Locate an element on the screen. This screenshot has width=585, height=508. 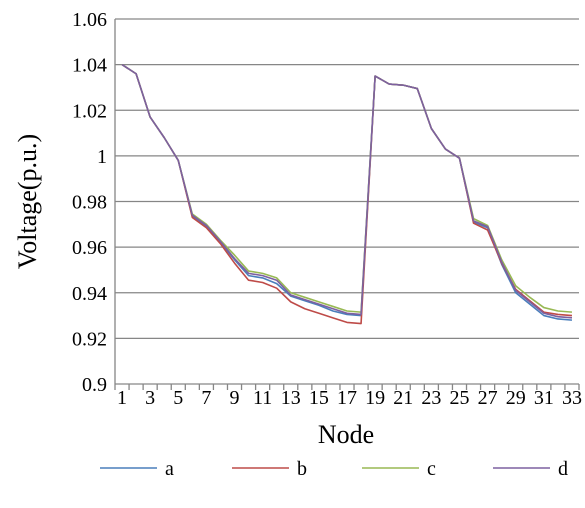
x-tick-label: 13 is located at coordinates (291, 398).